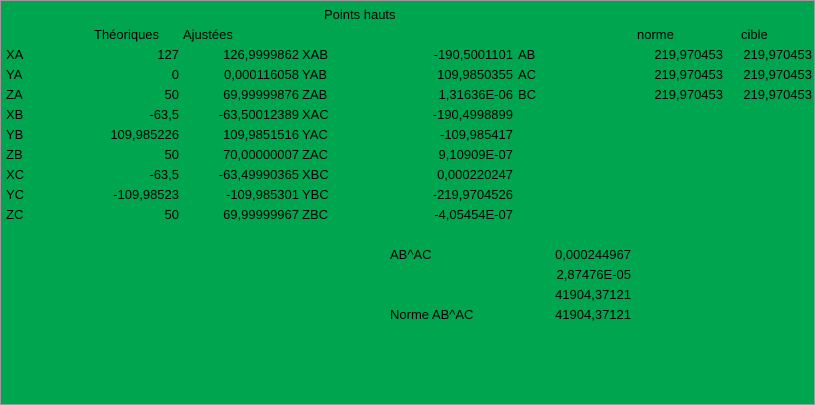  What do you see at coordinates (315, 54) in the screenshot?
I see `vector-label: XAB` at bounding box center [315, 54].